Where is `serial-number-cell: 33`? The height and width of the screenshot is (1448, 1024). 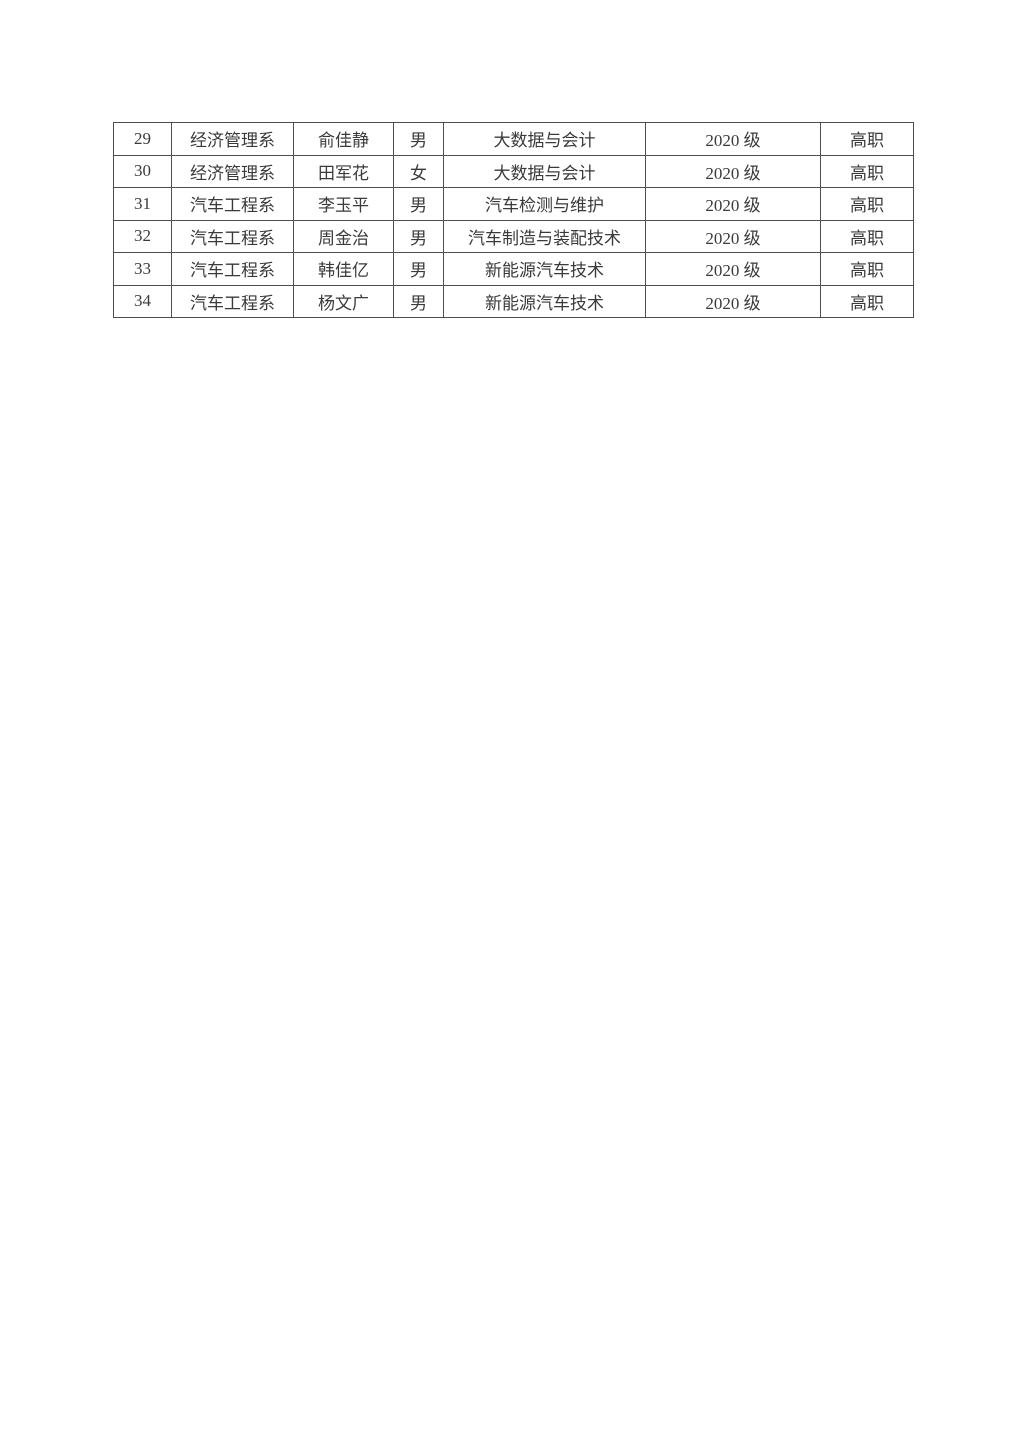 serial-number-cell: 33 is located at coordinates (142, 269).